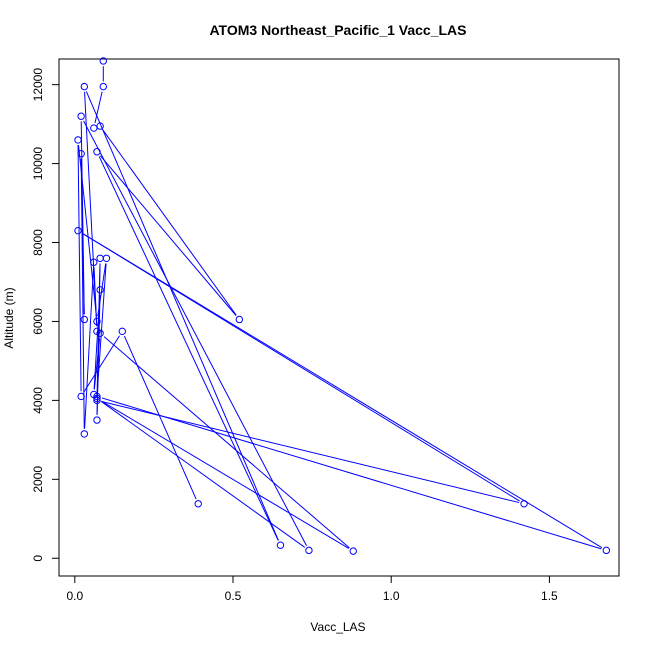 The height and width of the screenshot is (650, 650). Describe the element at coordinates (38, 242) in the screenshot. I see `y-tick-label: 8000` at that location.